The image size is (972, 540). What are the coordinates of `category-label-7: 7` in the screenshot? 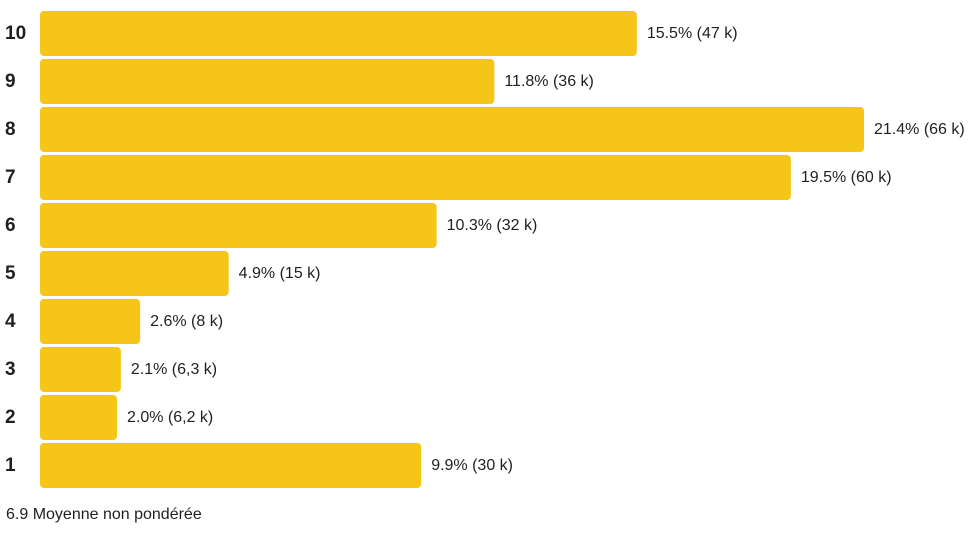 It's located at (10, 177).